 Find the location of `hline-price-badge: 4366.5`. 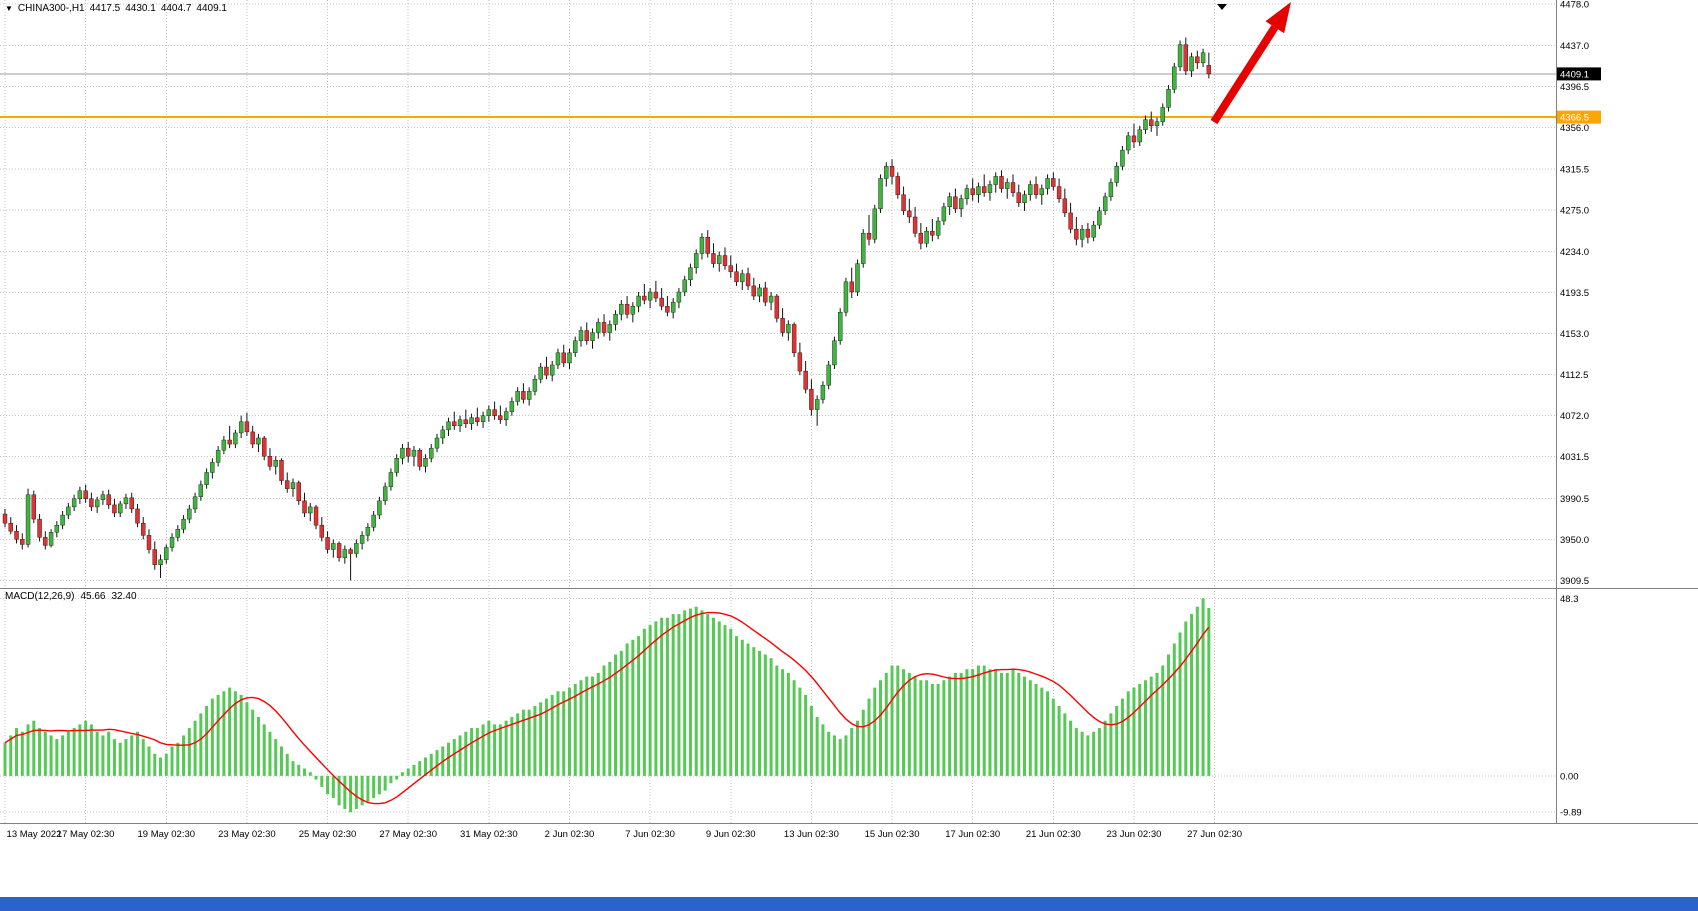

hline-price-badge: 4366.5 is located at coordinates (1579, 117).